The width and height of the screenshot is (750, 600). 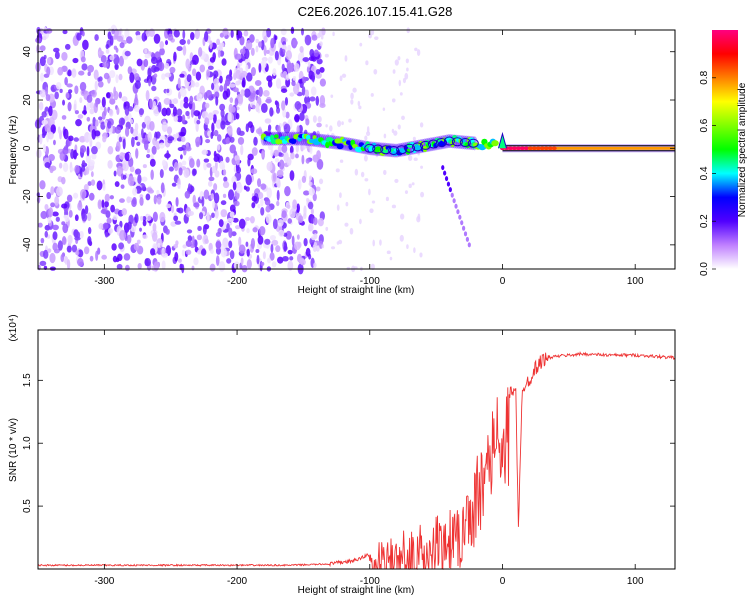 What do you see at coordinates (514, 148) in the screenshot?
I see `steady-line-bead` at bounding box center [514, 148].